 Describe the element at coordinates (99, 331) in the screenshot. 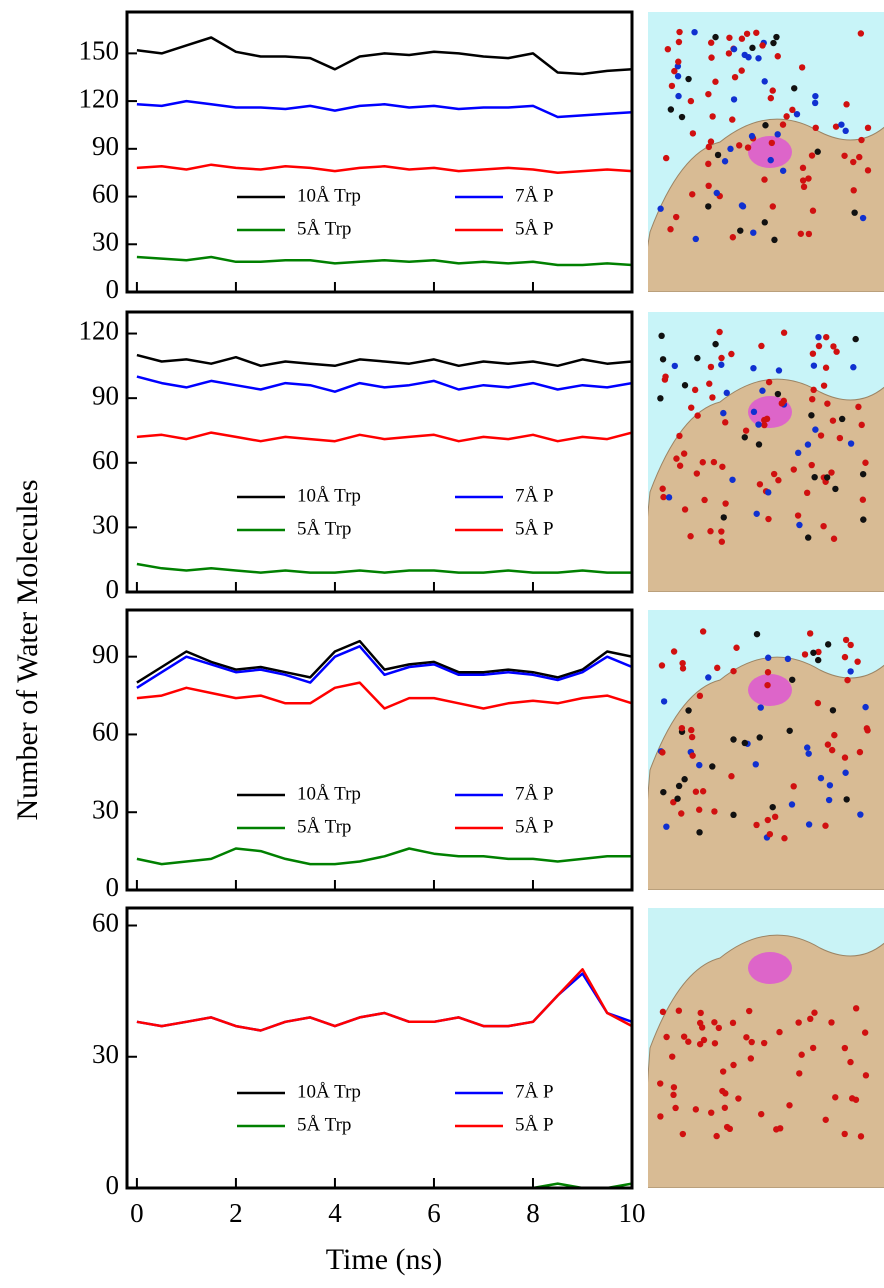

I see `y-tick-label: 120` at that location.